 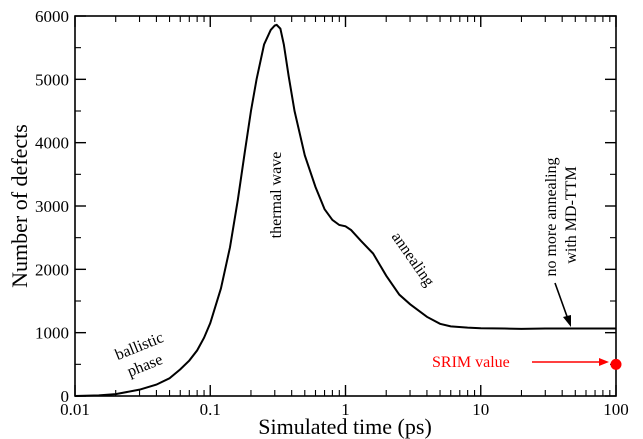 I want to click on y-tick-label: 6000, so click(x=52, y=16).